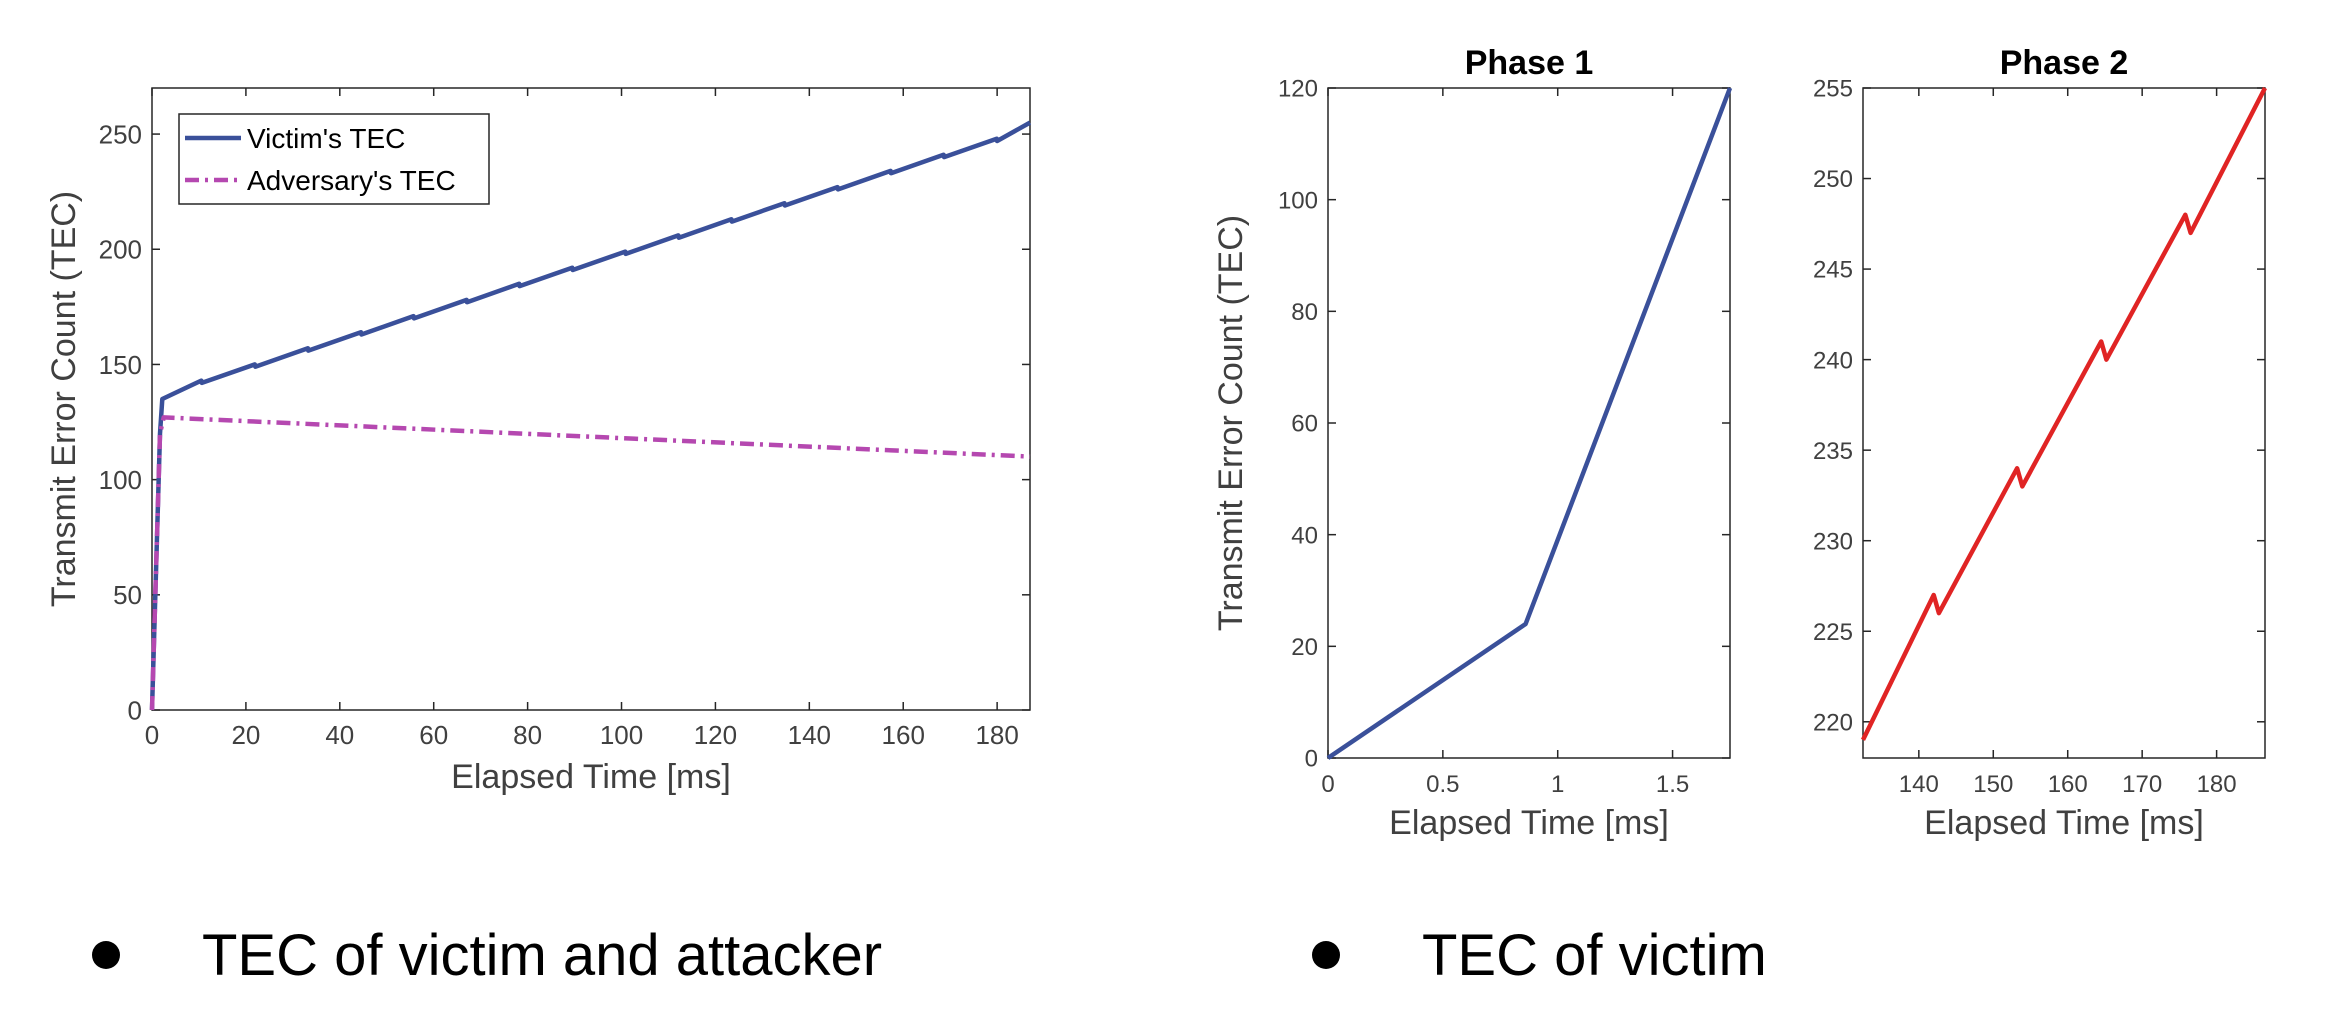  I want to click on x-tick-label: 150, so click(1993, 784).